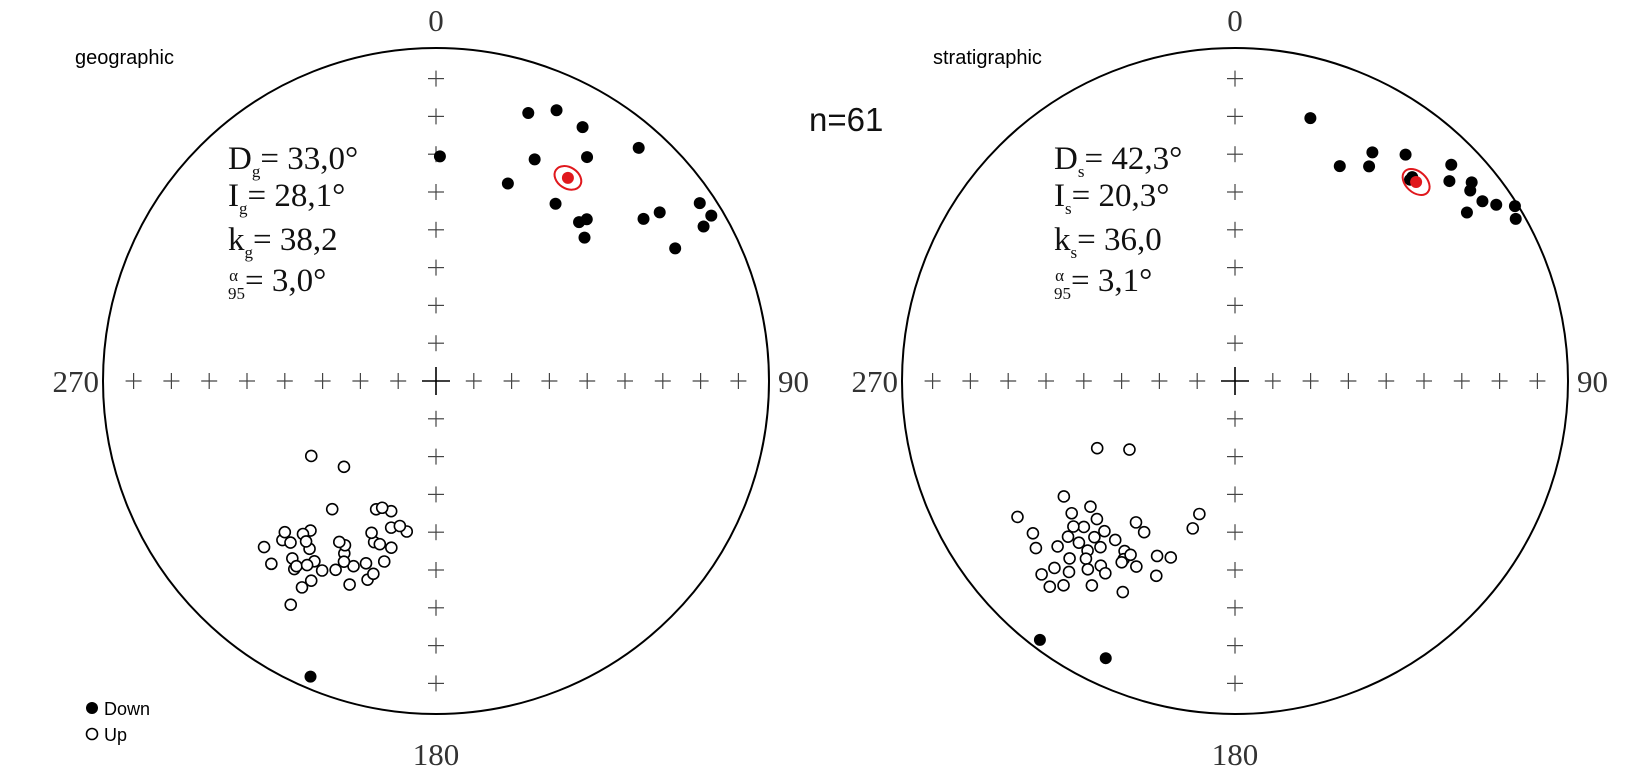 The image size is (1651, 768). What do you see at coordinates (1235, 752) in the screenshot?
I see `south-label: 180` at bounding box center [1235, 752].